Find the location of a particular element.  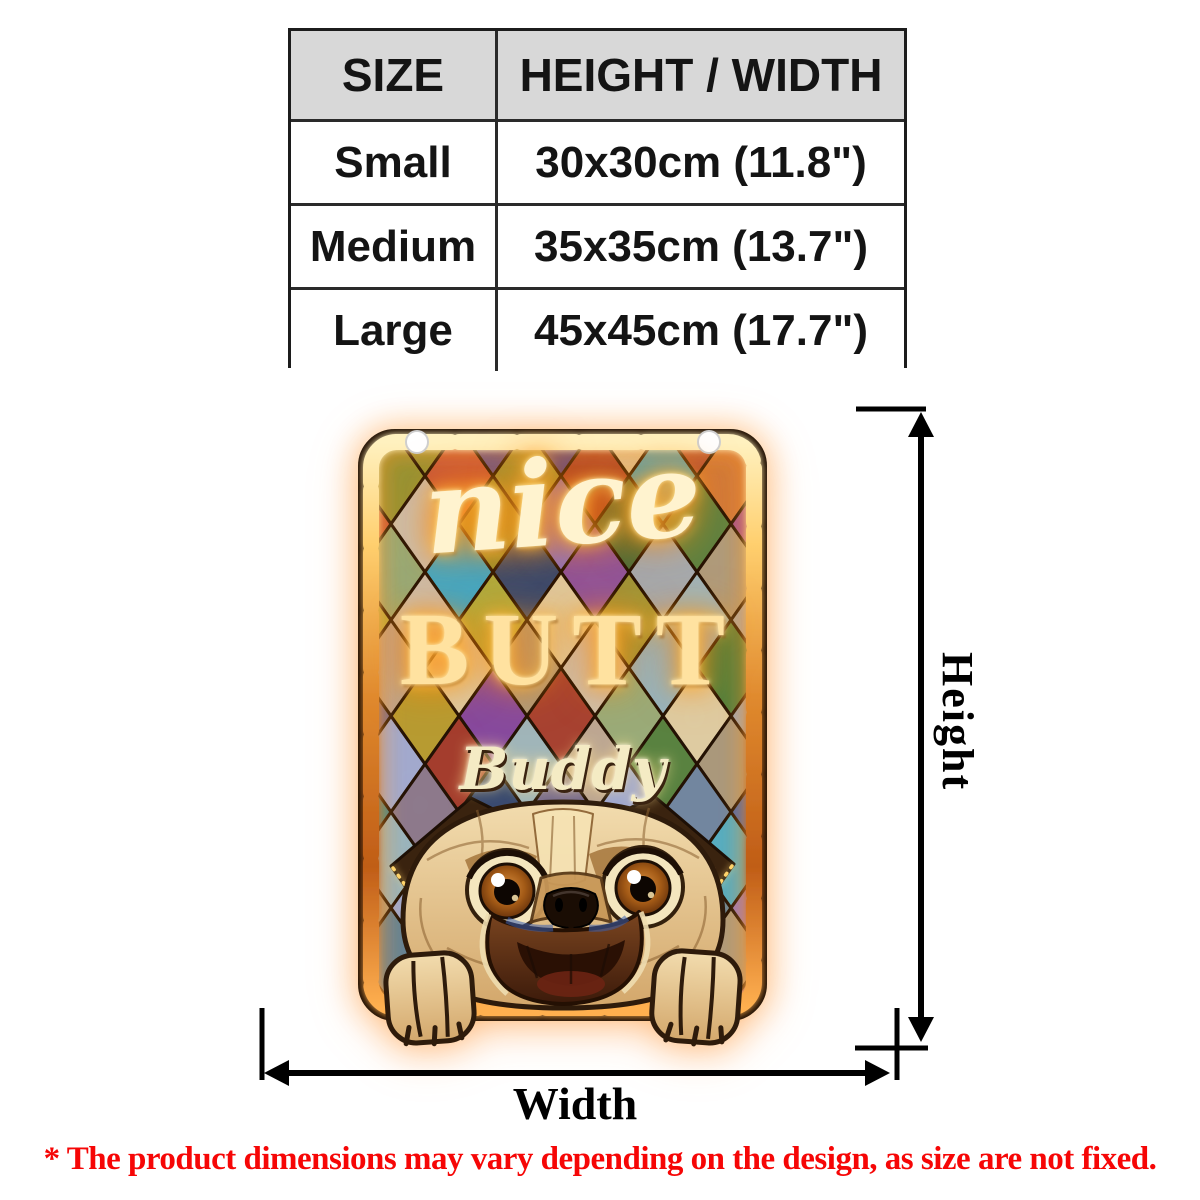

pug-eye-left is located at coordinates (507, 890).